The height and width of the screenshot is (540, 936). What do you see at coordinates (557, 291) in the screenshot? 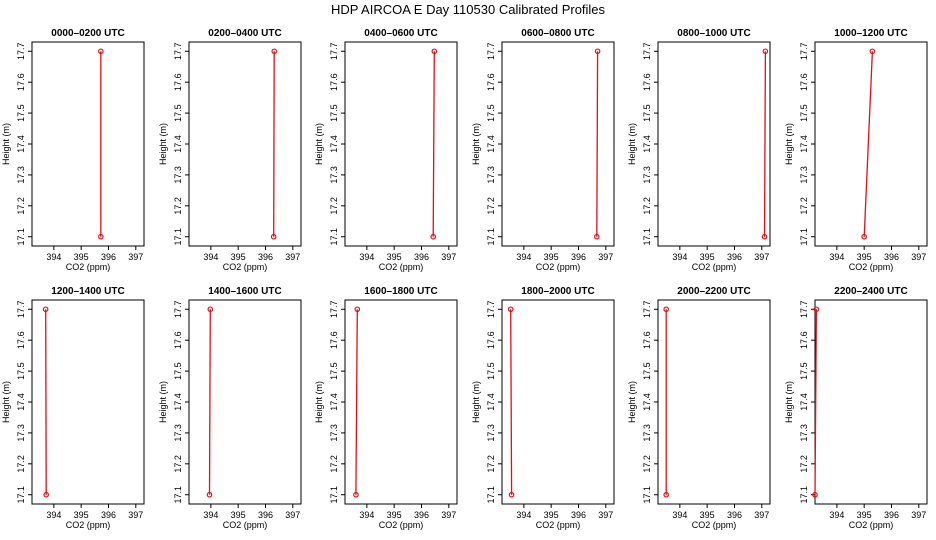
I see `panel-title: 1800–2000 UTC` at bounding box center [557, 291].